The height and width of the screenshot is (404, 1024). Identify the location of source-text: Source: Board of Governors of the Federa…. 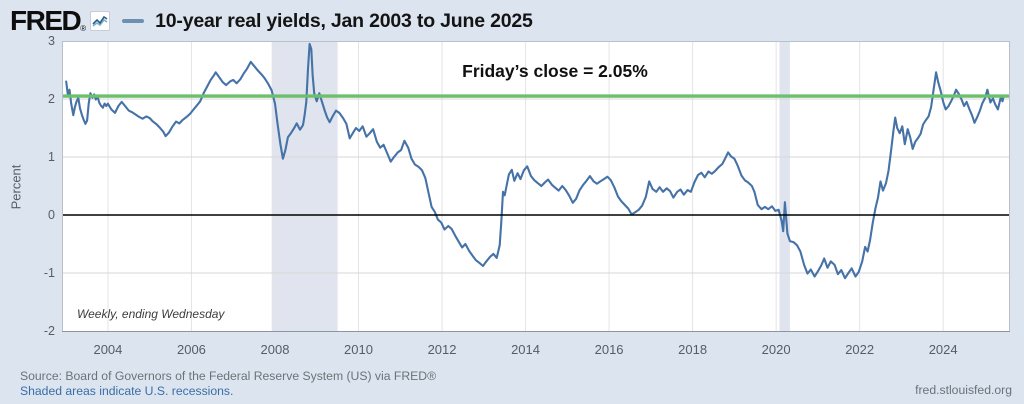
(228, 376).